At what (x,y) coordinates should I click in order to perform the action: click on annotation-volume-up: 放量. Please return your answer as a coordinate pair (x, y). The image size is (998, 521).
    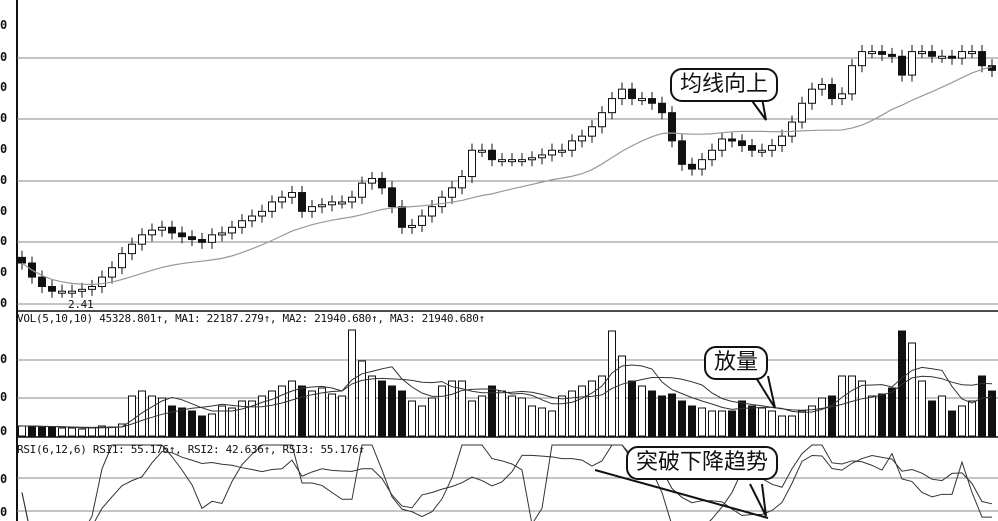
    Looking at the image, I should click on (736, 363).